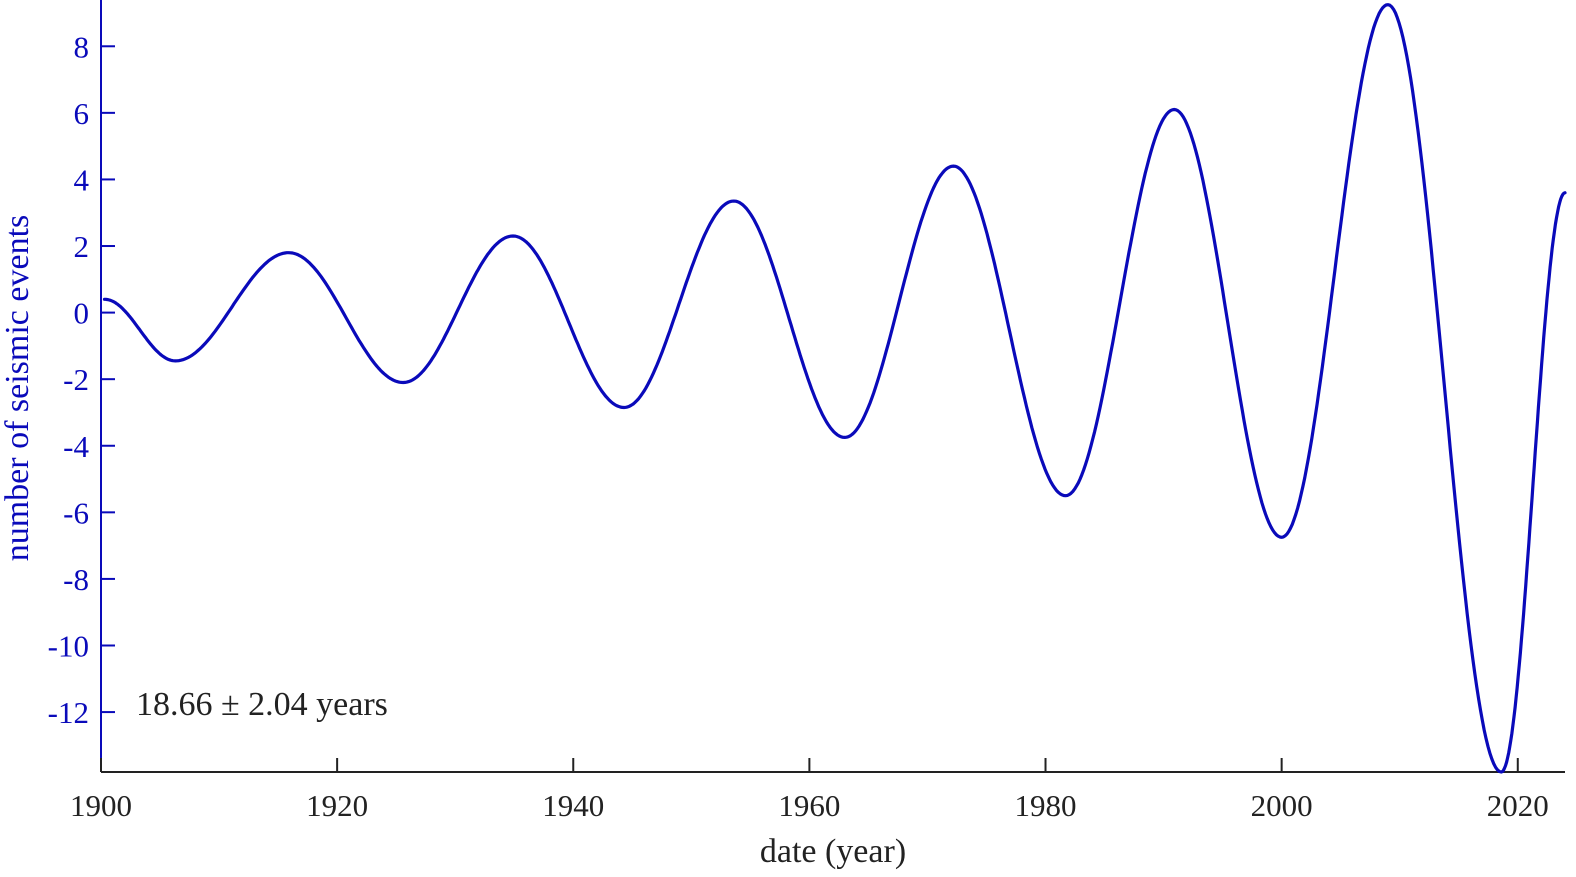 This screenshot has width=1576, height=877. I want to click on y-tick-label: -2, so click(76, 379).